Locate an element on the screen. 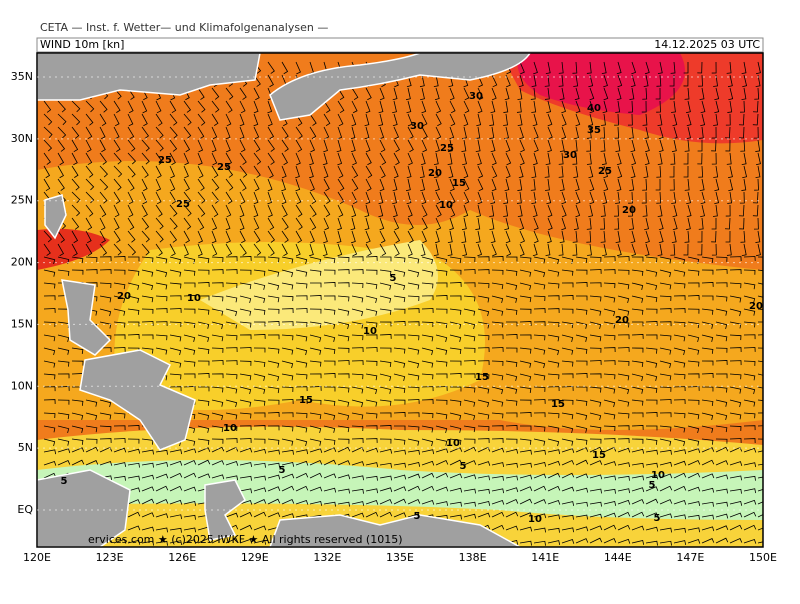 Image resolution: width=800 pixels, height=604 pixels. lon-label: 123E is located at coordinates (110, 557).